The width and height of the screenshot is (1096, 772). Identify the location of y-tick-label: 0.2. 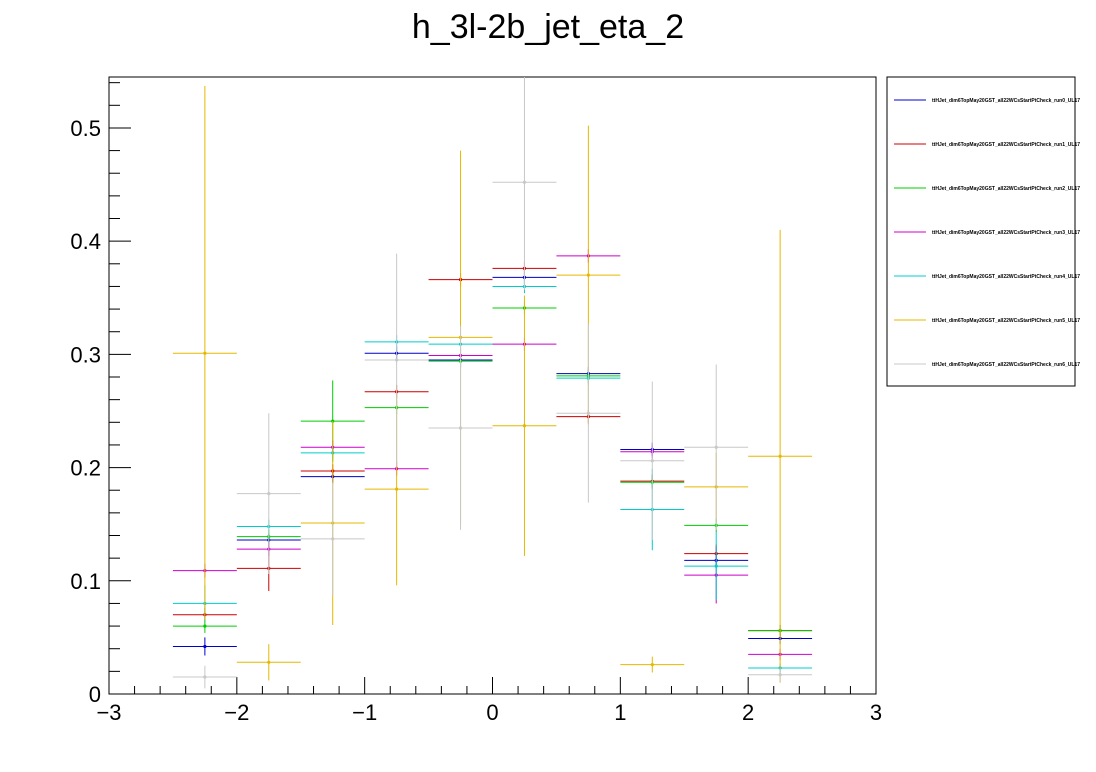
(85, 468).